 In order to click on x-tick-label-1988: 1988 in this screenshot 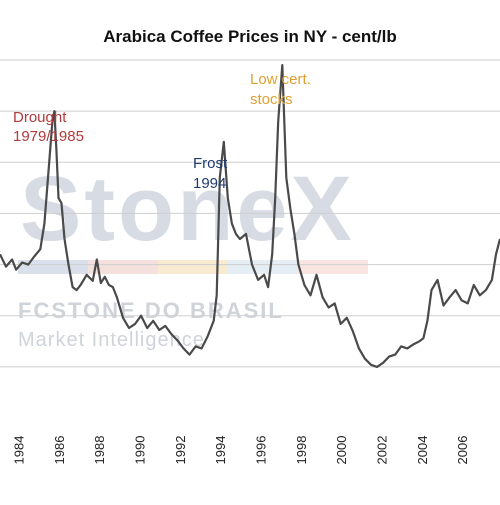, I will do `click(99, 450)`.